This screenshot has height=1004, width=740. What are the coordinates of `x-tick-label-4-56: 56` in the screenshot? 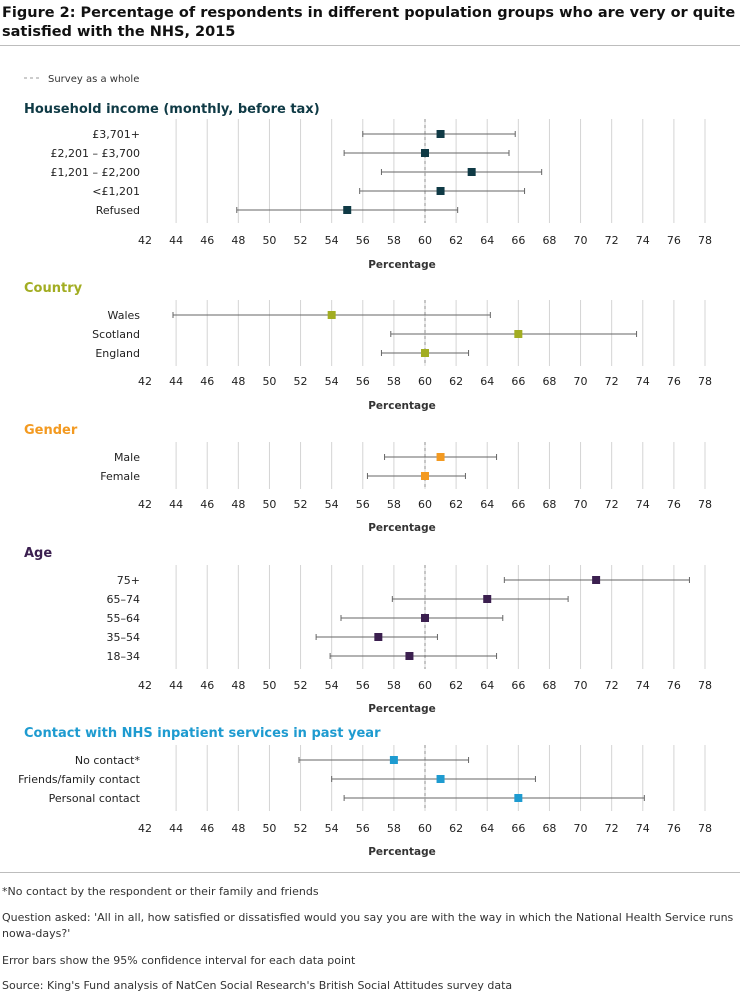 It's located at (363, 828).